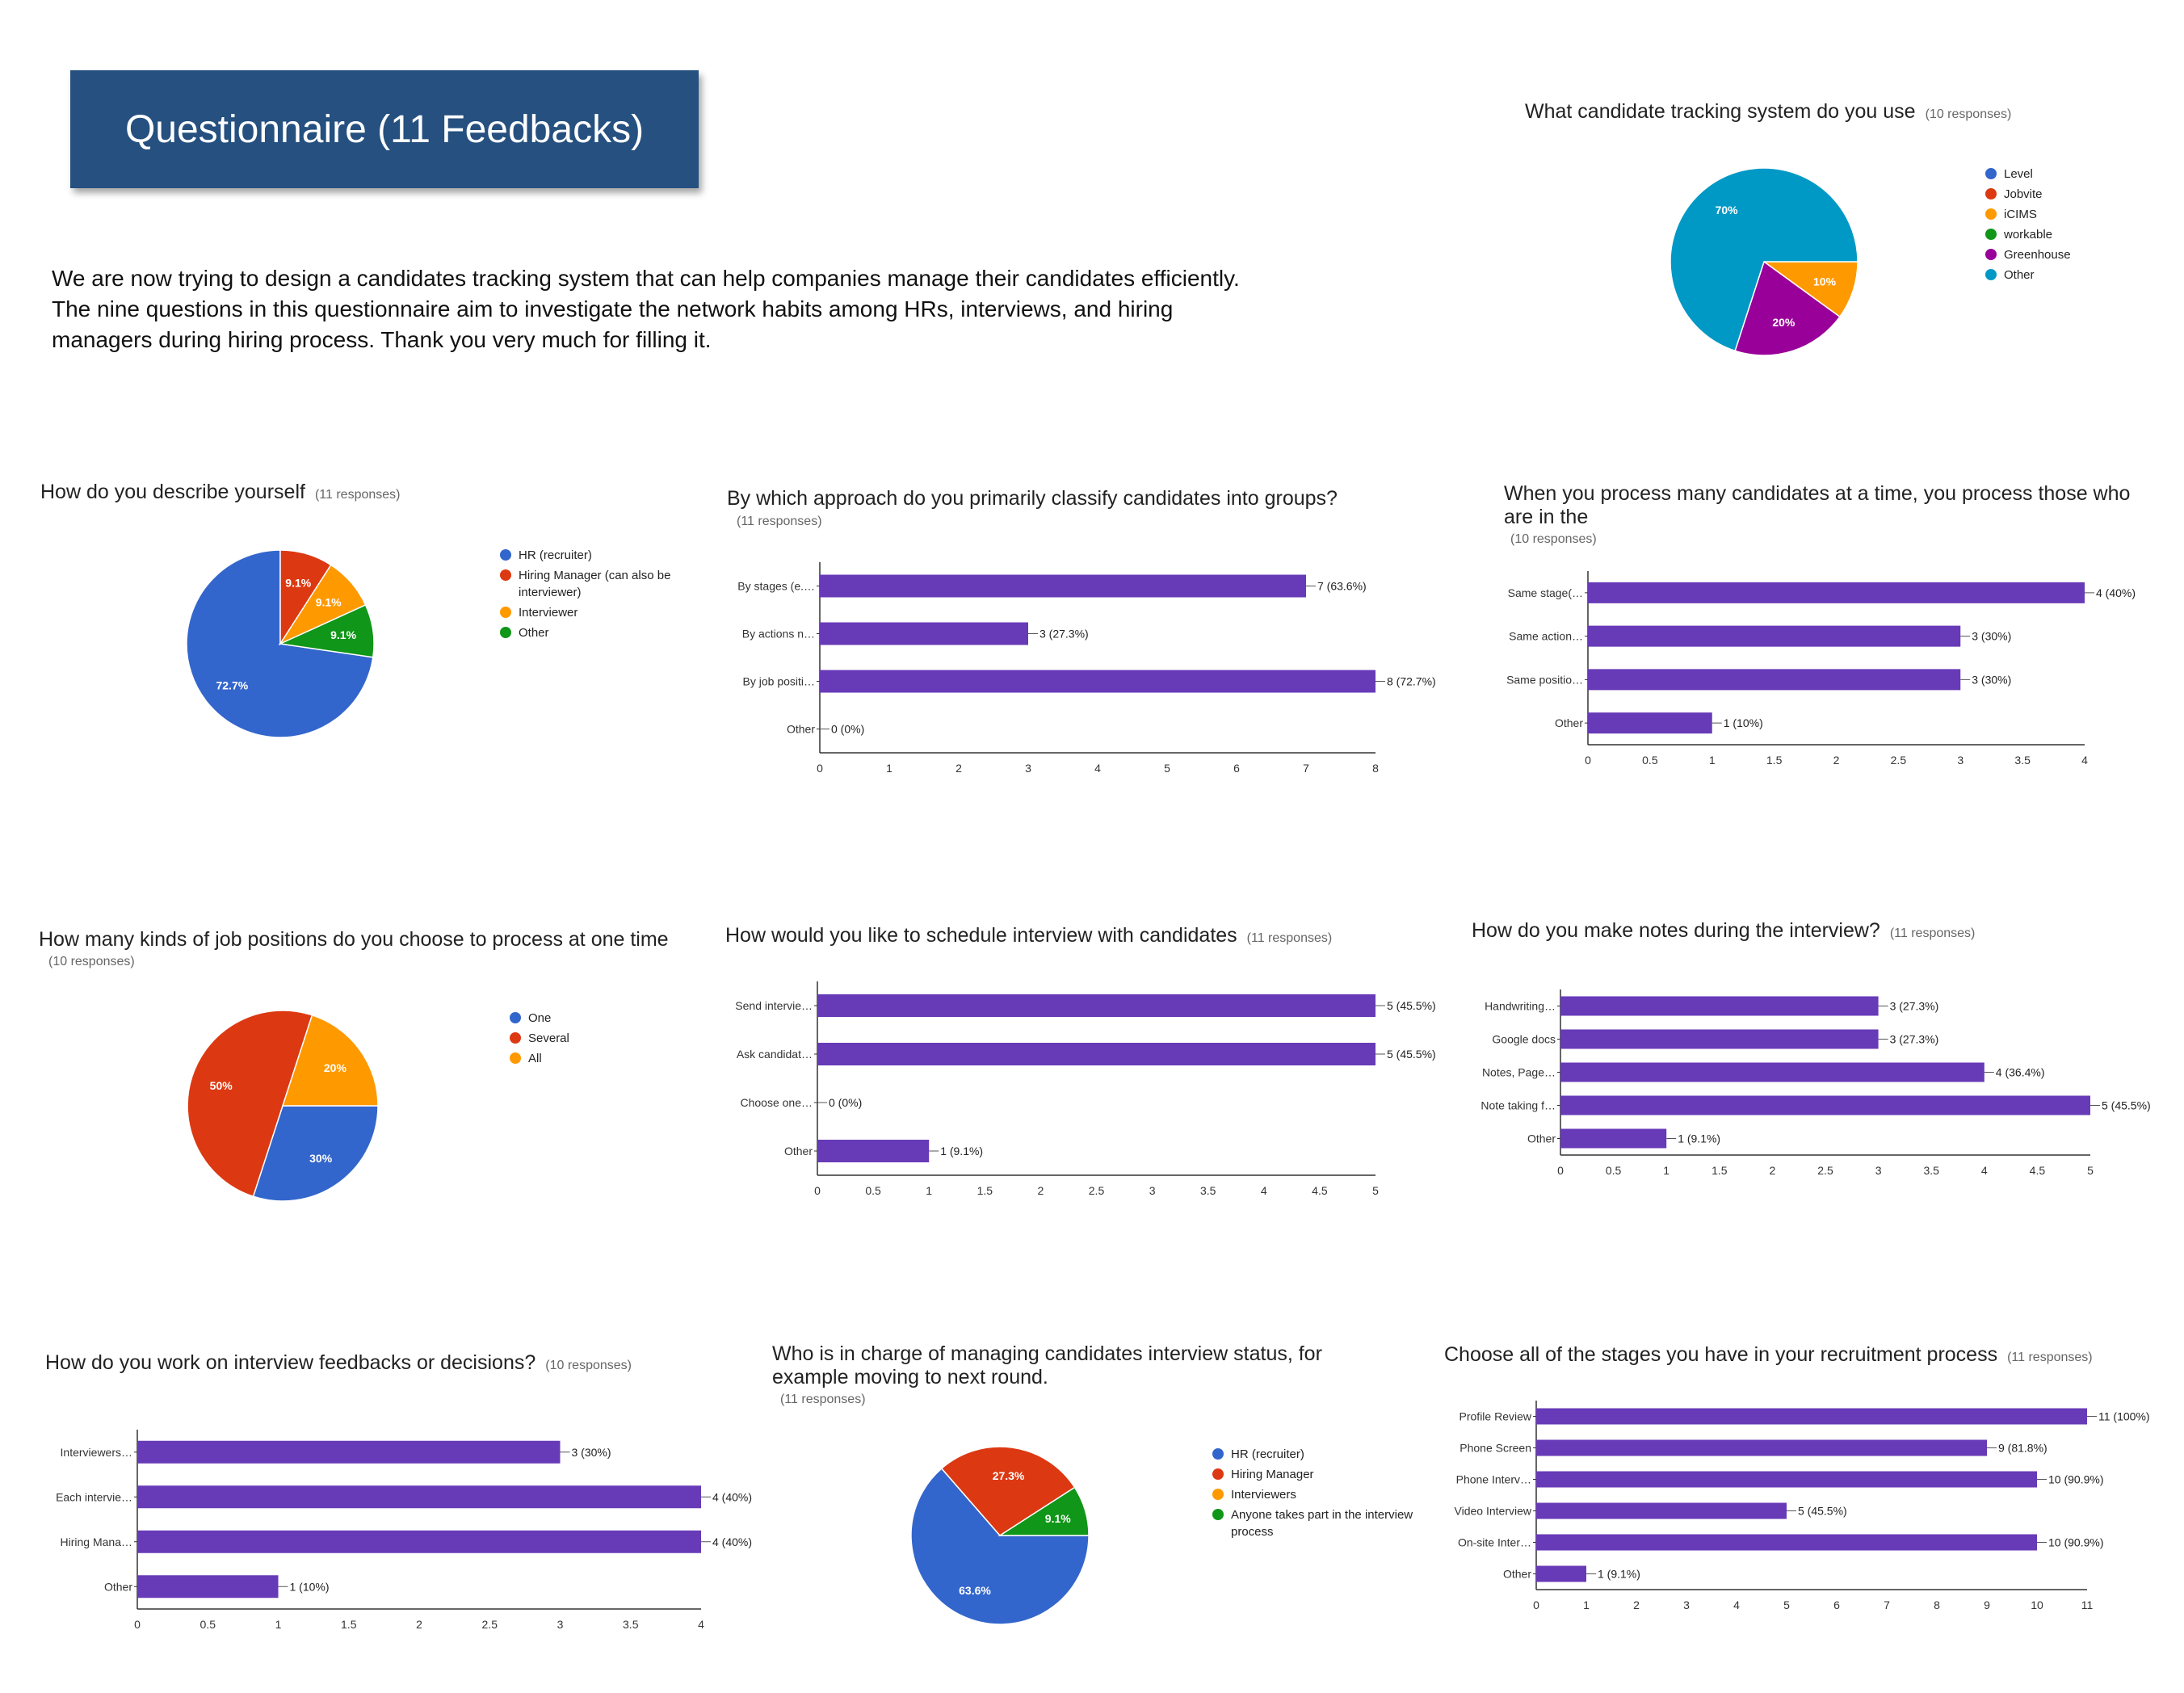 The image size is (2184, 1693). I want to click on category-label: Google docs, so click(1524, 1039).